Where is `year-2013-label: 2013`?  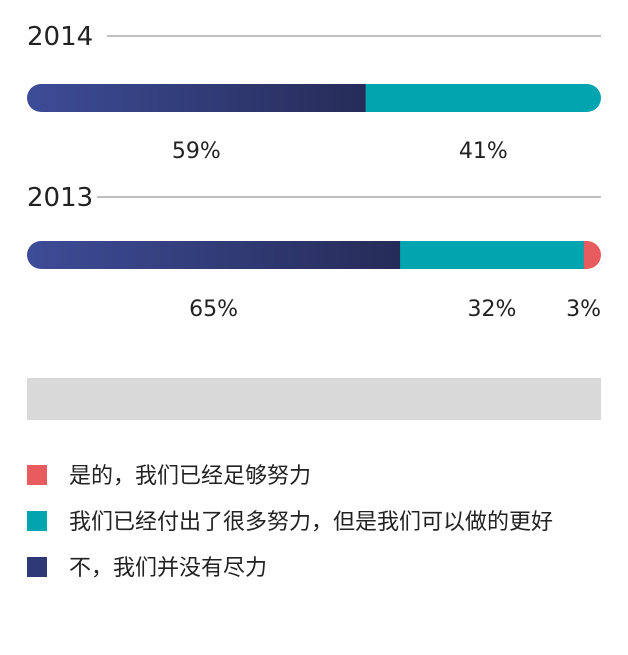
year-2013-label: 2013 is located at coordinates (60, 198).